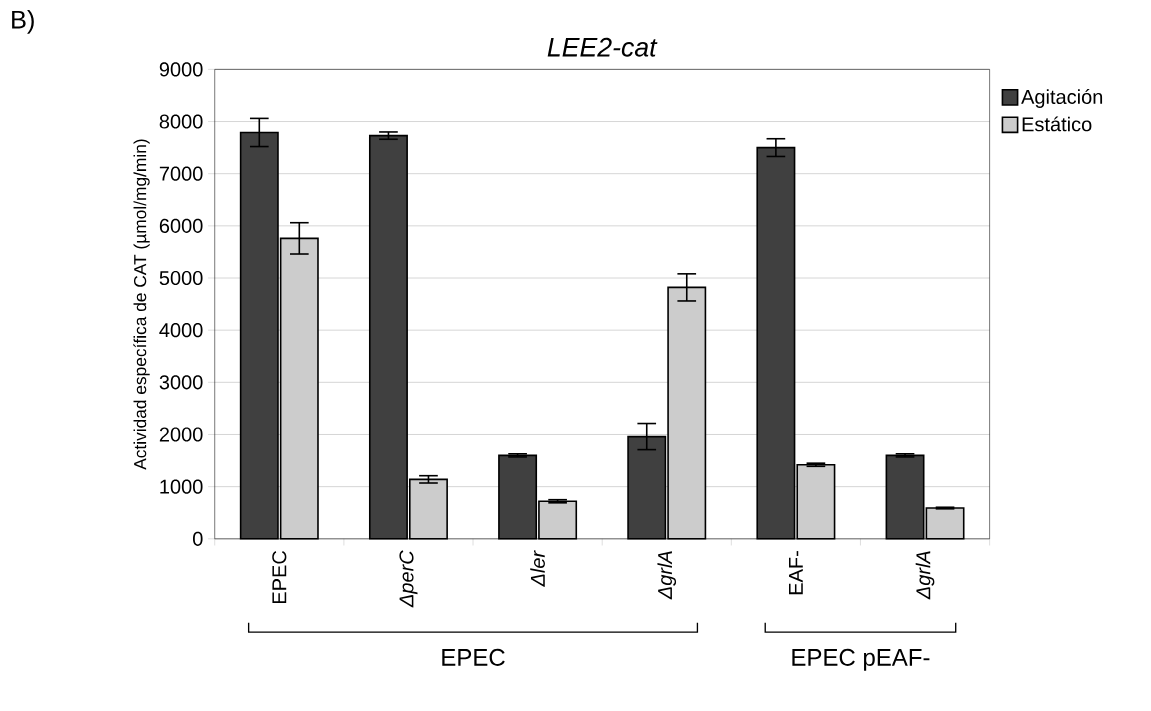  I want to click on x-tick-label: EPEC, so click(279, 577).